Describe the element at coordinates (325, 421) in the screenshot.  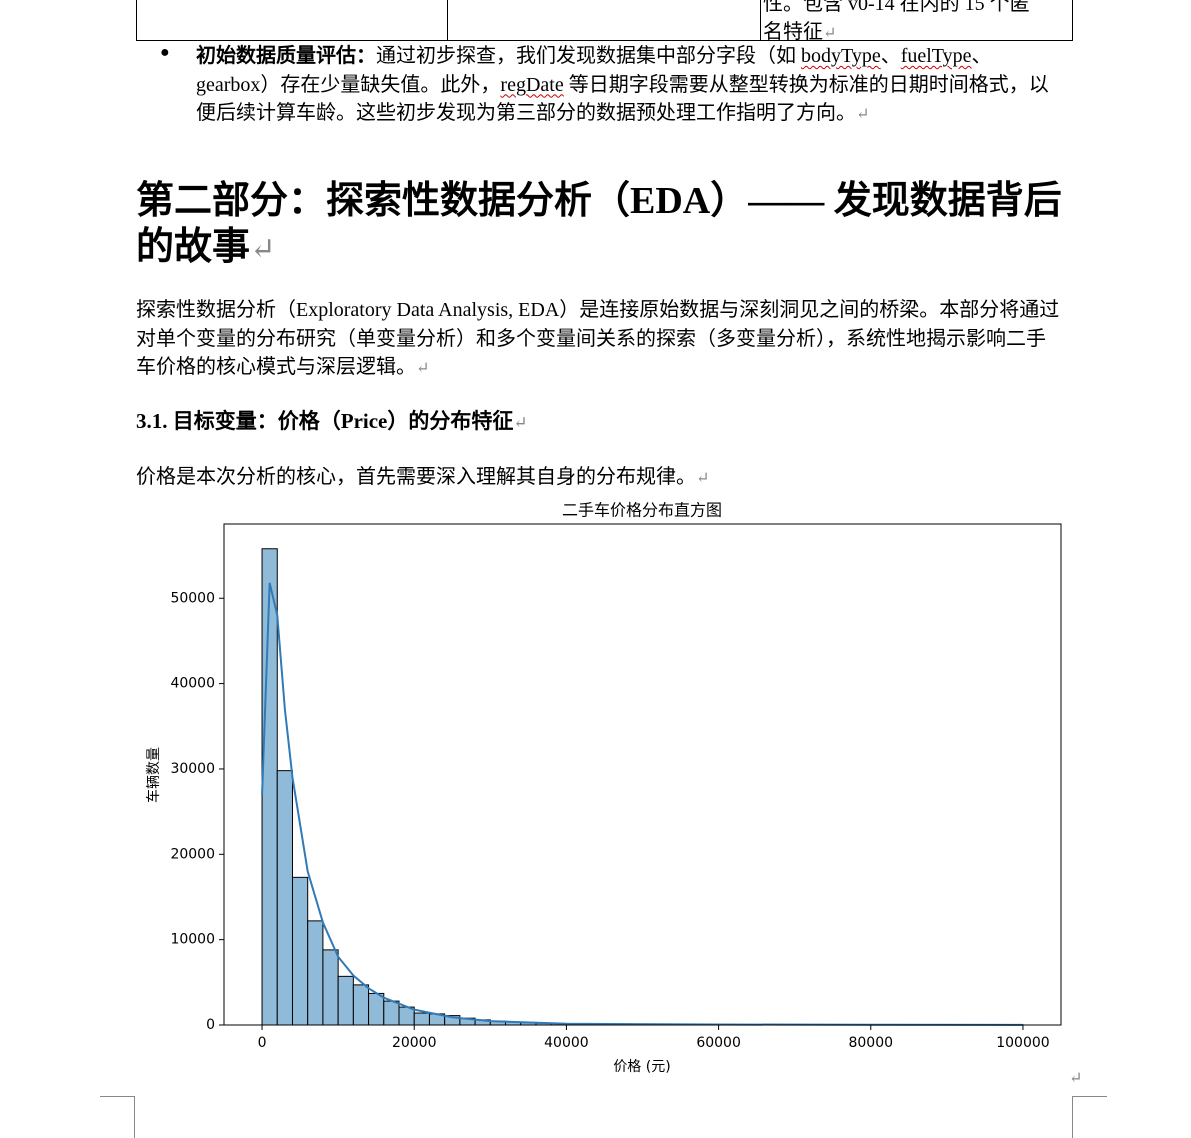
I see `heading-text: 3.1. 目标变量：价格（Price）的分布特征` at that location.